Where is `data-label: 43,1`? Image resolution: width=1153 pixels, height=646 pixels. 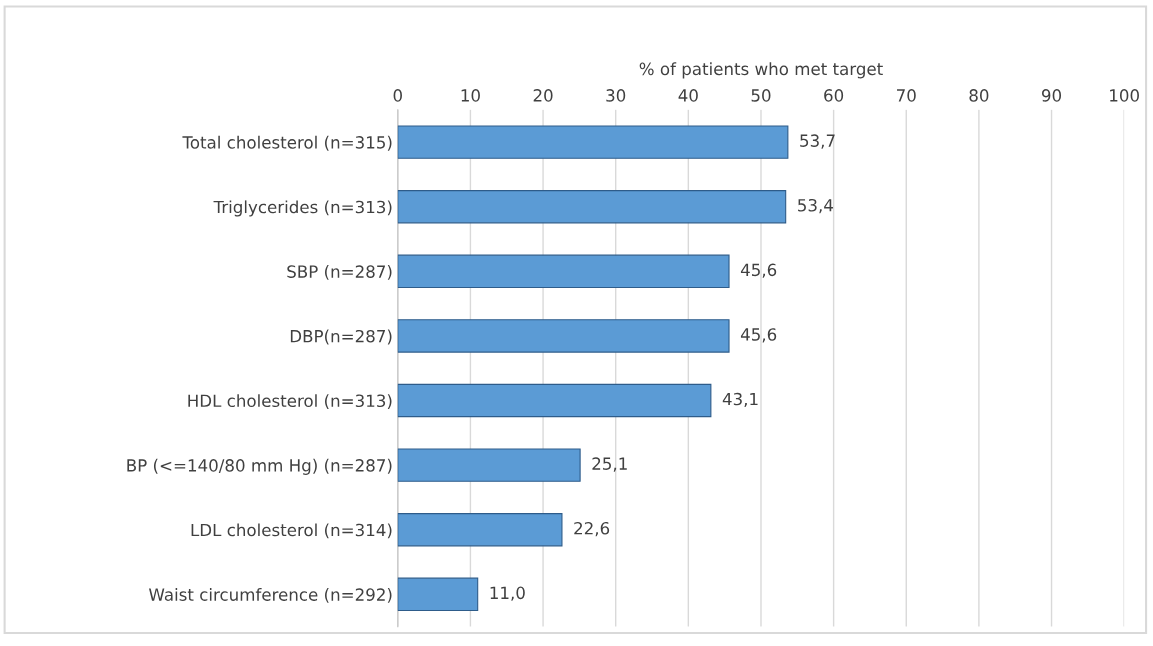 data-label: 43,1 is located at coordinates (740, 400).